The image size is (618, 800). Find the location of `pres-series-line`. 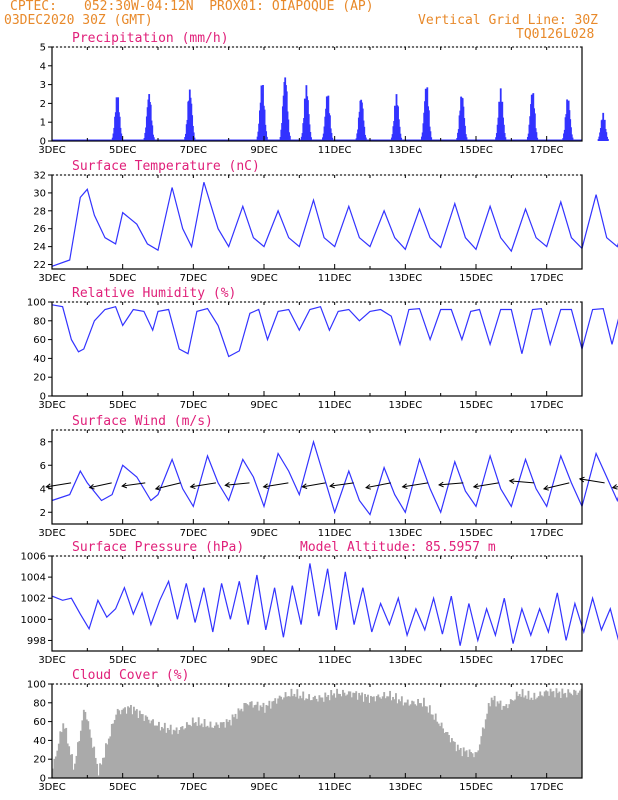

pres-series-line is located at coordinates (334, 604).